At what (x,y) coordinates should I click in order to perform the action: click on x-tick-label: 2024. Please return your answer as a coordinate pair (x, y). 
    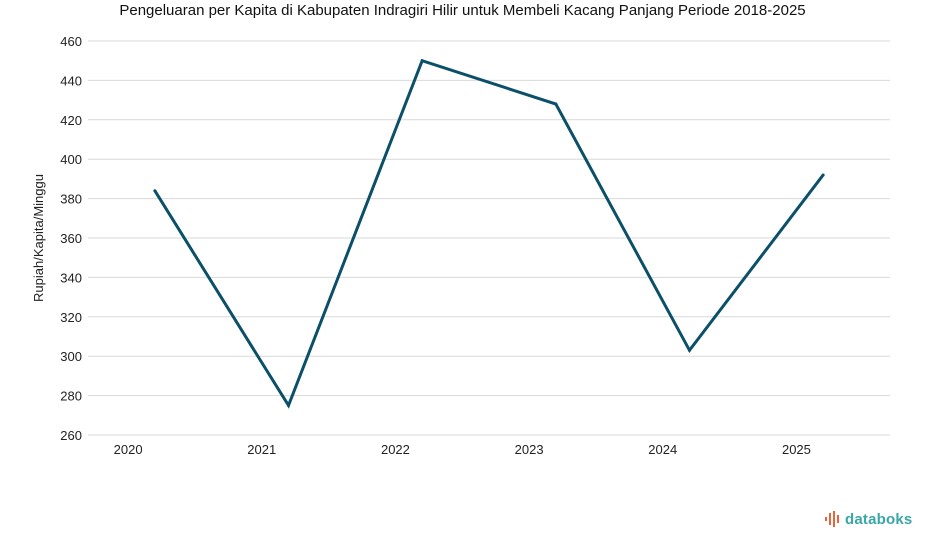
    Looking at the image, I should click on (662, 449).